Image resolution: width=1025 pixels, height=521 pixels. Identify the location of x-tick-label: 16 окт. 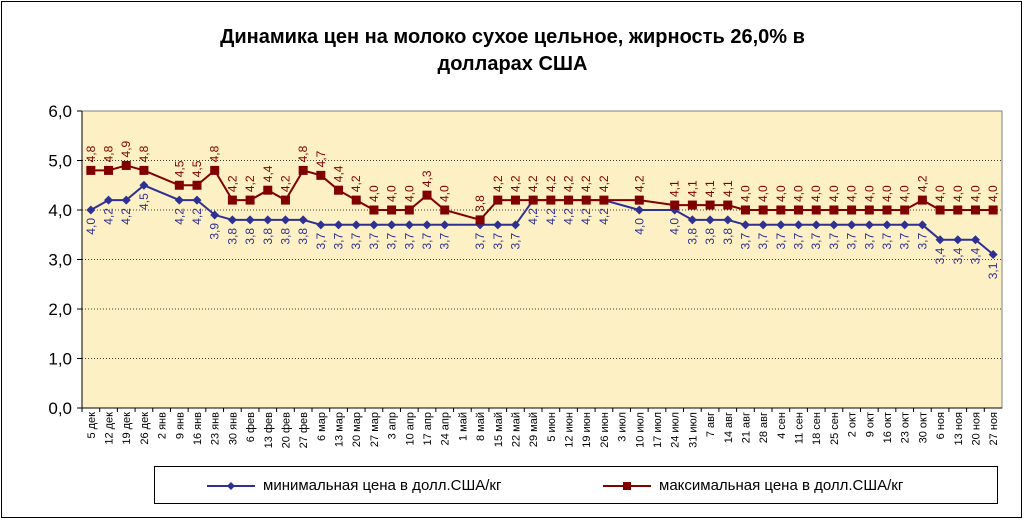
(888, 427).